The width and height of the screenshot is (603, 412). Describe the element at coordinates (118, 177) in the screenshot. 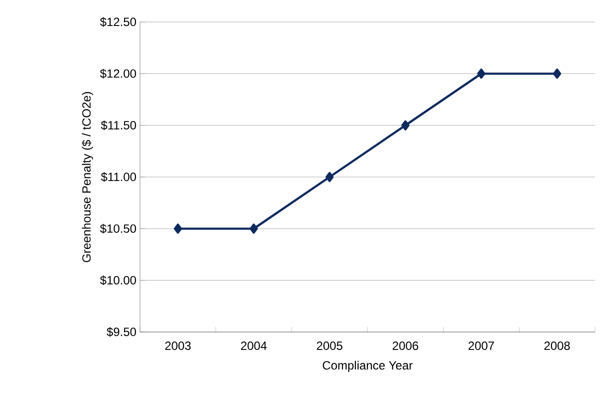

I see `y-tick-label: $11.00` at that location.